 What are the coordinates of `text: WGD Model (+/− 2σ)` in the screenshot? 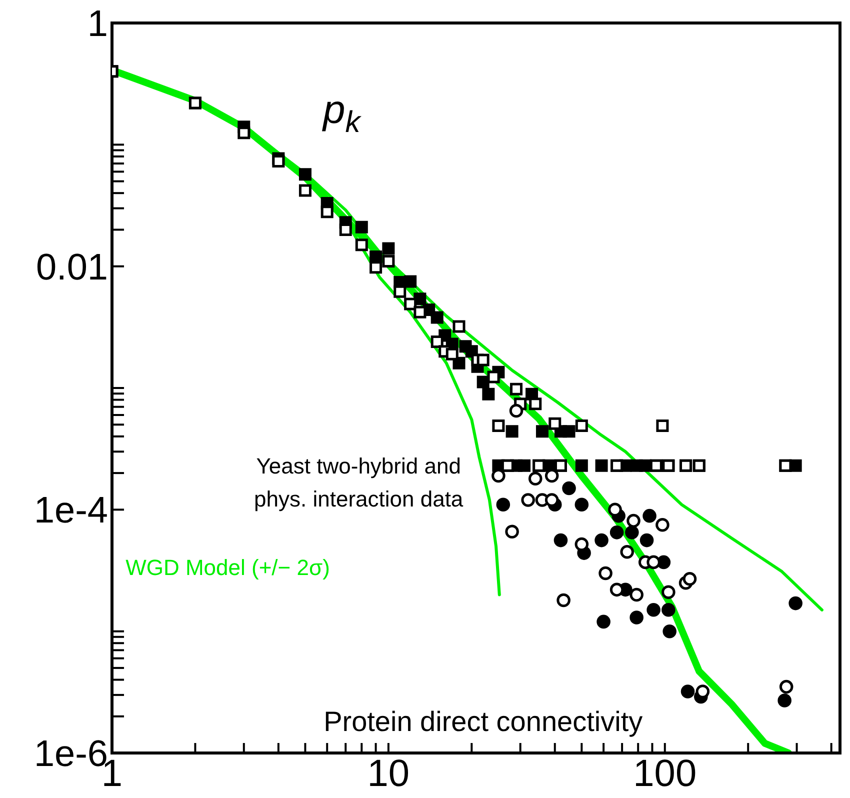 It's located at (228, 567).